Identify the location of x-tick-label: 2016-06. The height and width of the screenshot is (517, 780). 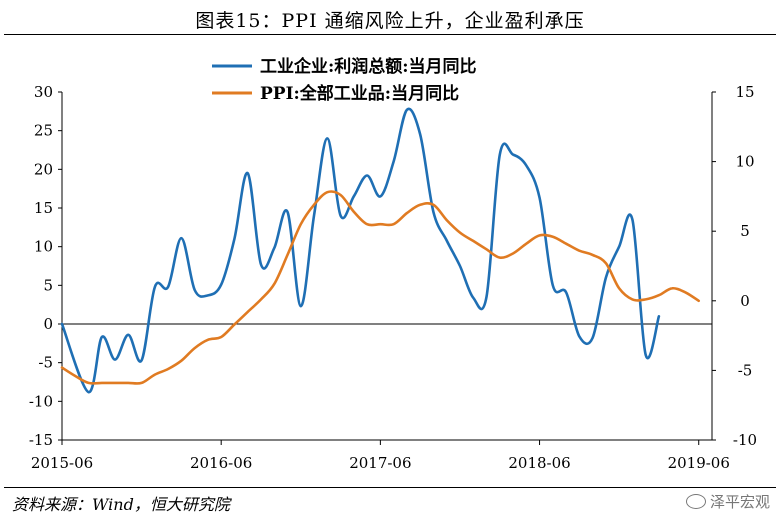
(221, 463).